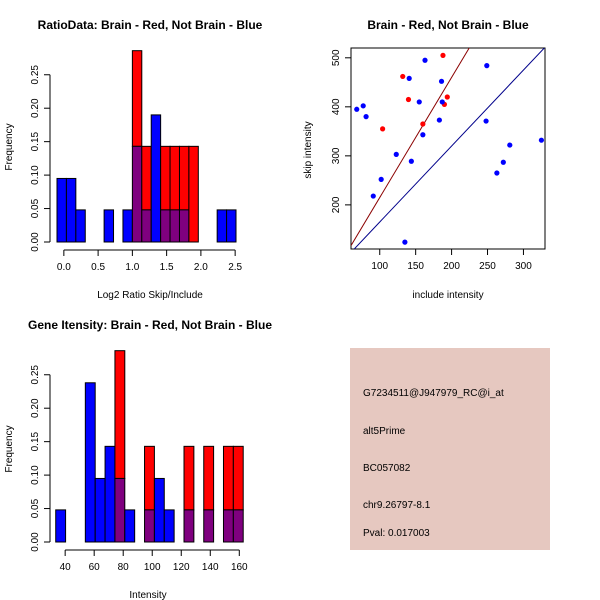 This screenshot has height=600, width=600. What do you see at coordinates (336, 106) in the screenshot?
I see `scatter-y-tick-label: 400` at bounding box center [336, 106].